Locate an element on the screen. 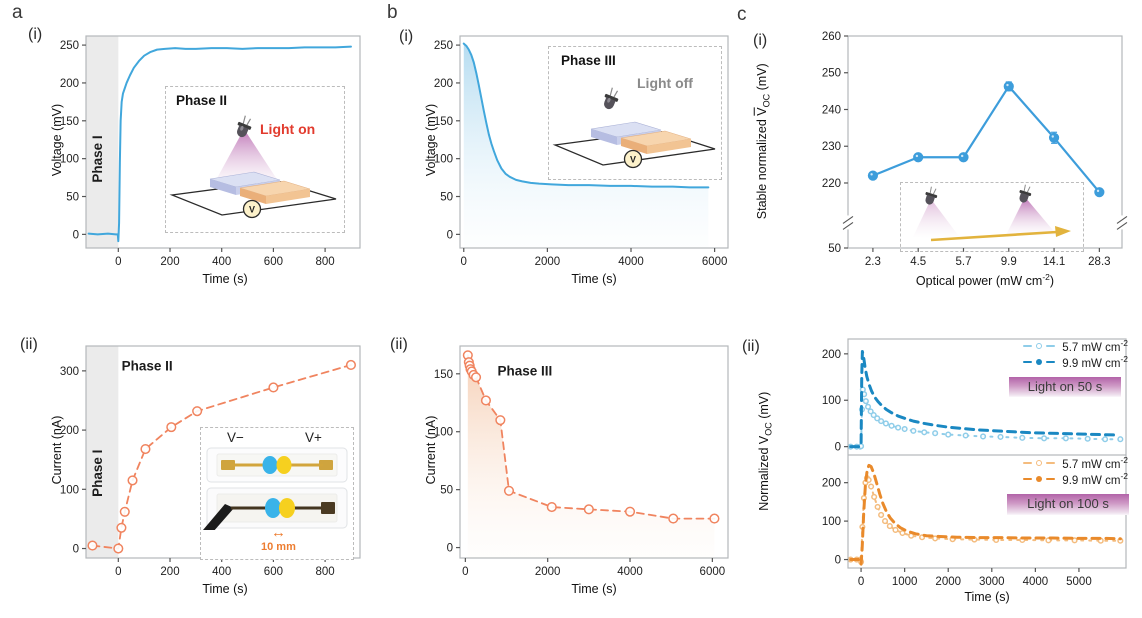 The image size is (1142, 618). legend-filled-dot-icon is located at coordinates (1039, 479).